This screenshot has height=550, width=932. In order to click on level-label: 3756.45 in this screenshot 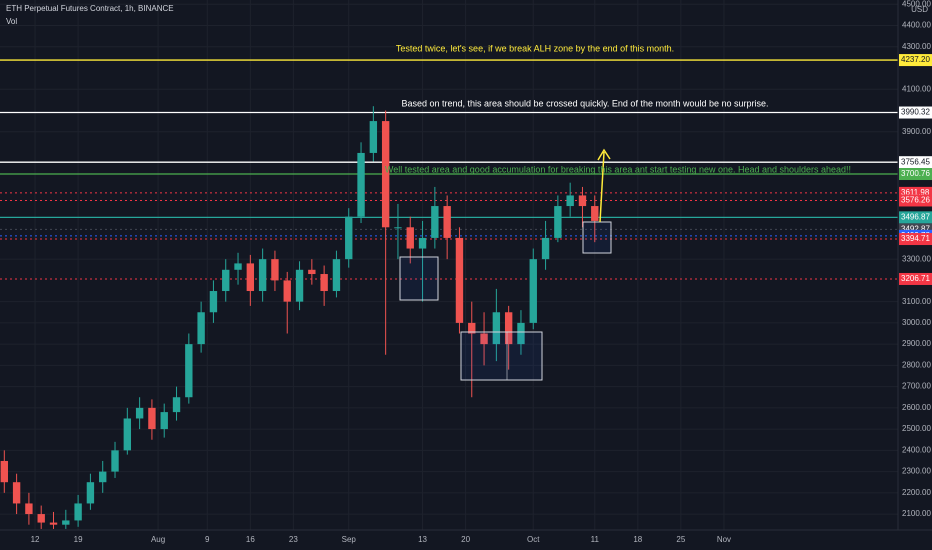, I will do `click(915, 161)`.